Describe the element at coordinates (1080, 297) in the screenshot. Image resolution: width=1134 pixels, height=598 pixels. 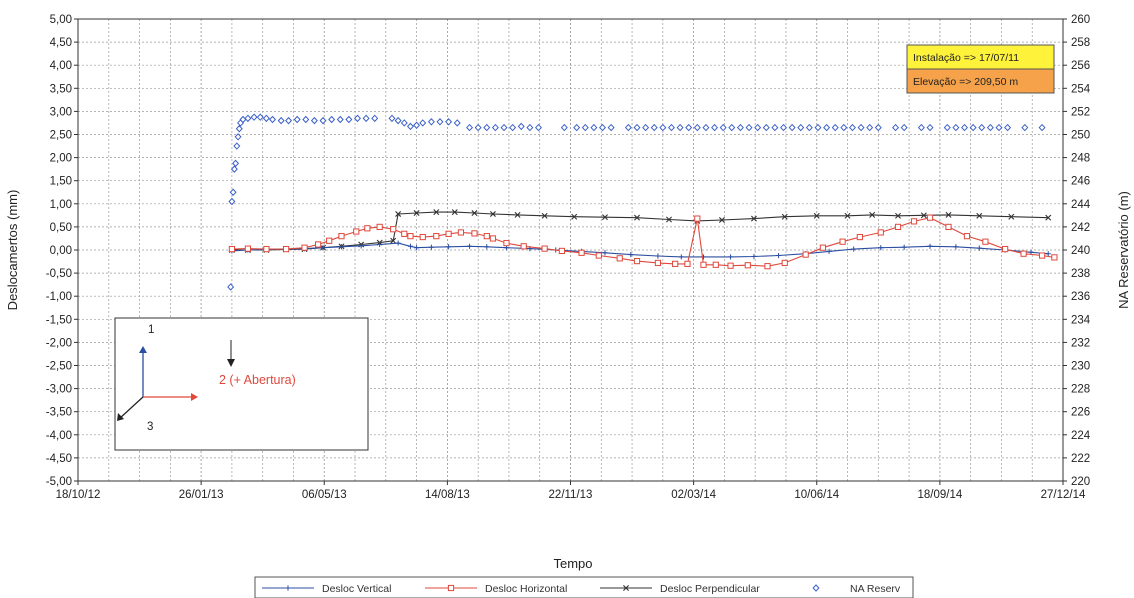
I see `y2-tick-label: 236` at that location.